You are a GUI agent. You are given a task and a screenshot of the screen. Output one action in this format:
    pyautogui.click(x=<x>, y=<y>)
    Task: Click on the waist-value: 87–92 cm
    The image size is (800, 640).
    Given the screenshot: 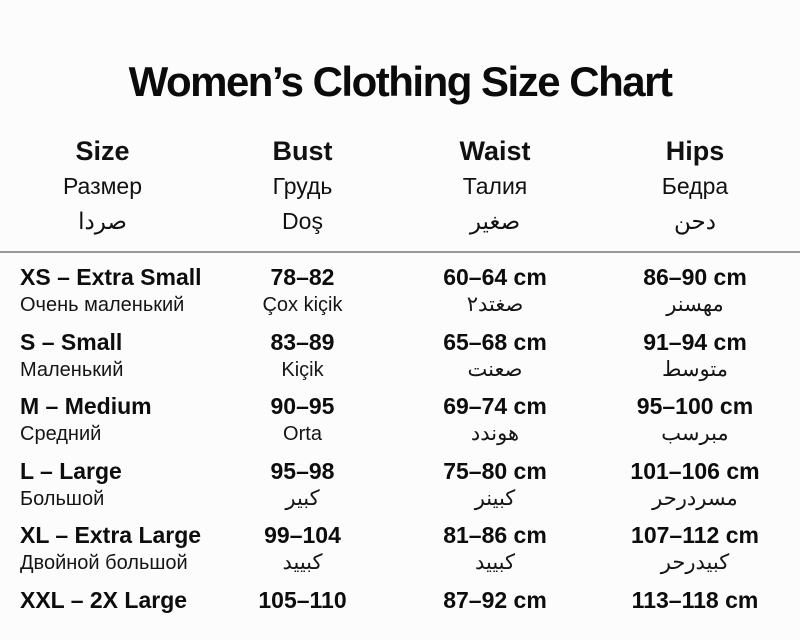 What is the action you would take?
    pyautogui.click(x=495, y=599)
    